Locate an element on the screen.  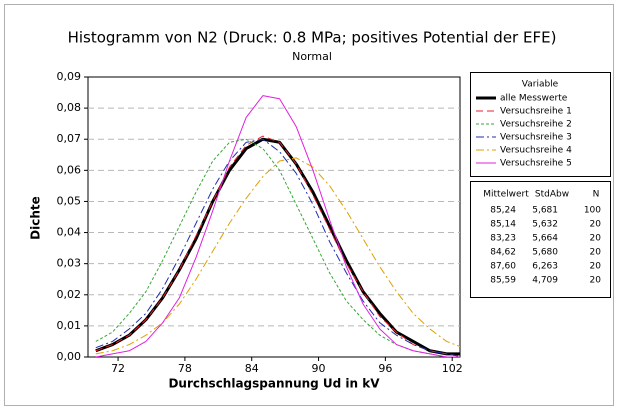
table-cell: 6,263 is located at coordinates (545, 267).